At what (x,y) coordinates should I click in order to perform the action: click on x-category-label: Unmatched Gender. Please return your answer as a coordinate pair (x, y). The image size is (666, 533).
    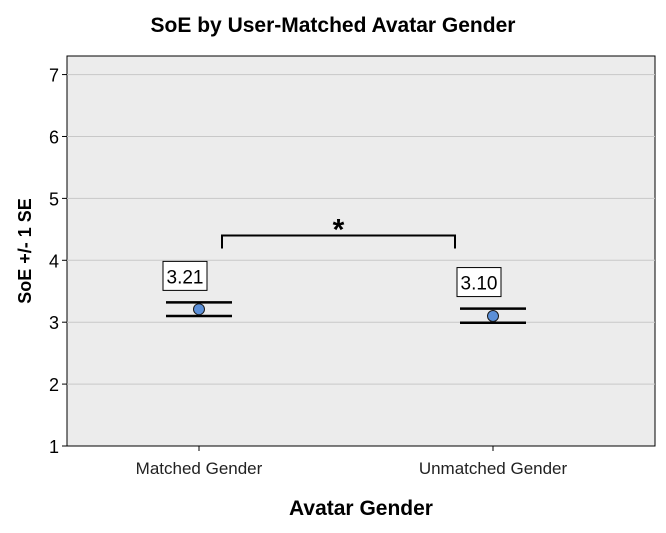
    Looking at the image, I should click on (493, 468).